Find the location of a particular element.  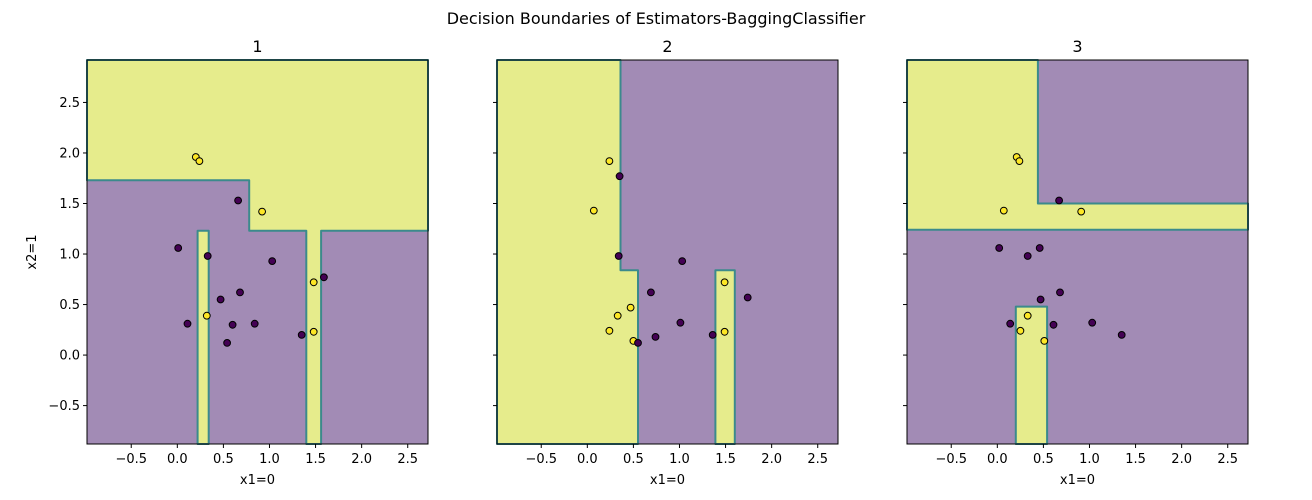

subplot-title: 1 is located at coordinates (257, 46).